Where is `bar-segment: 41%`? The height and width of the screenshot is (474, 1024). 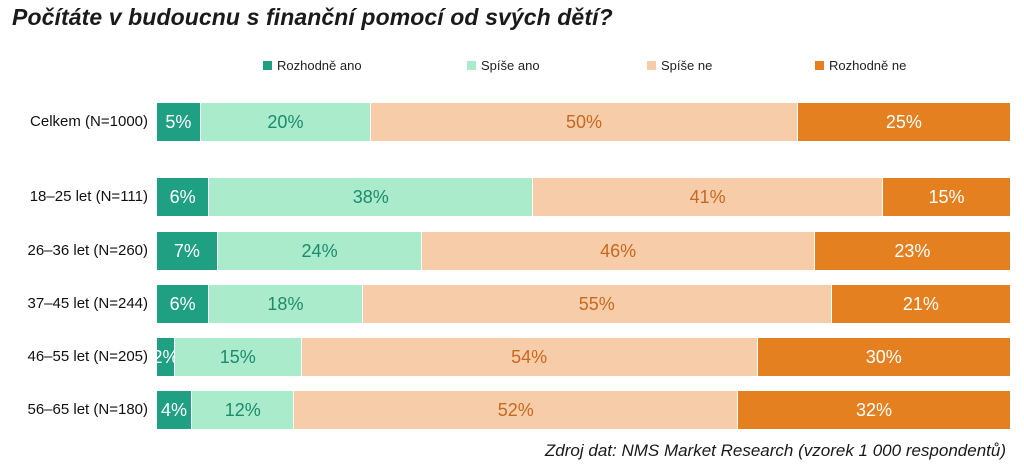
bar-segment: 41% is located at coordinates (707, 197).